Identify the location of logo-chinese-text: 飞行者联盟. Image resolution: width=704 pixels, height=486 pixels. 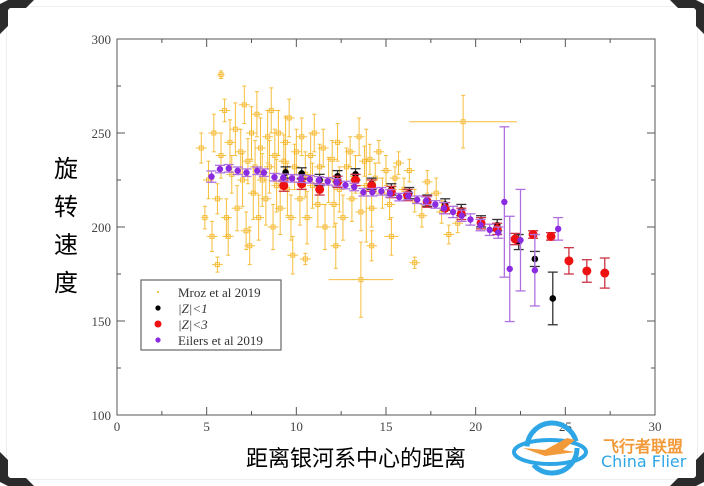
(643, 446).